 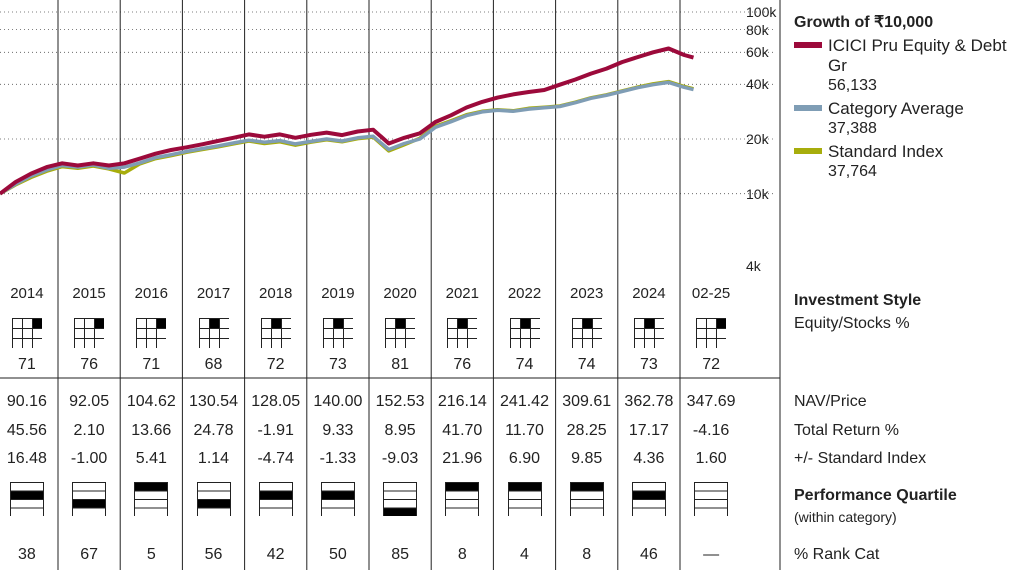 What do you see at coordinates (400, 554) in the screenshot?
I see `rank-cat-value-6: 85` at bounding box center [400, 554].